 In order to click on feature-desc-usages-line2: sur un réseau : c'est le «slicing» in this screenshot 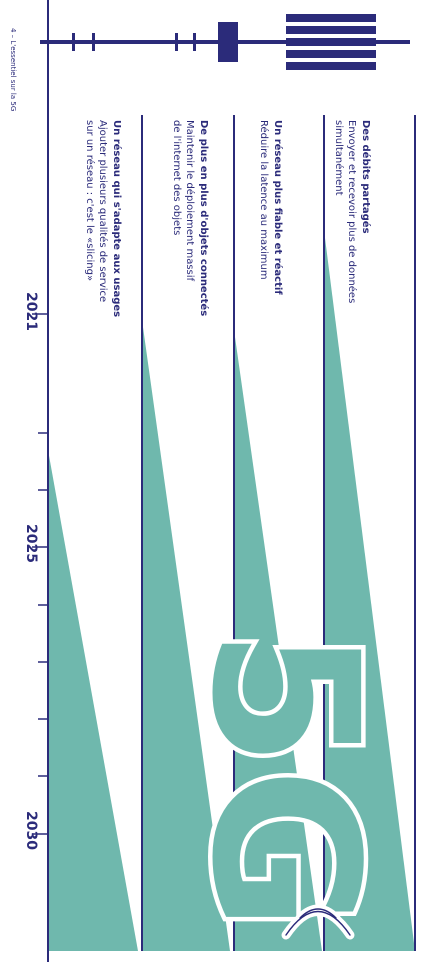, I will do `click(89, 201)`.